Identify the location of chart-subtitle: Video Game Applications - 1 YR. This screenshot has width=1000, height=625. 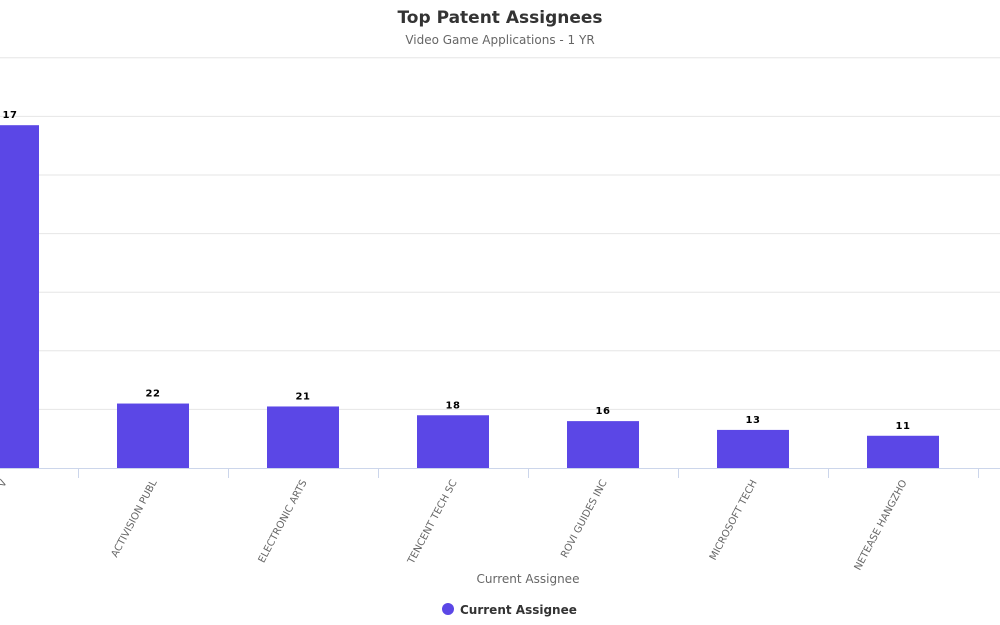
(499, 40).